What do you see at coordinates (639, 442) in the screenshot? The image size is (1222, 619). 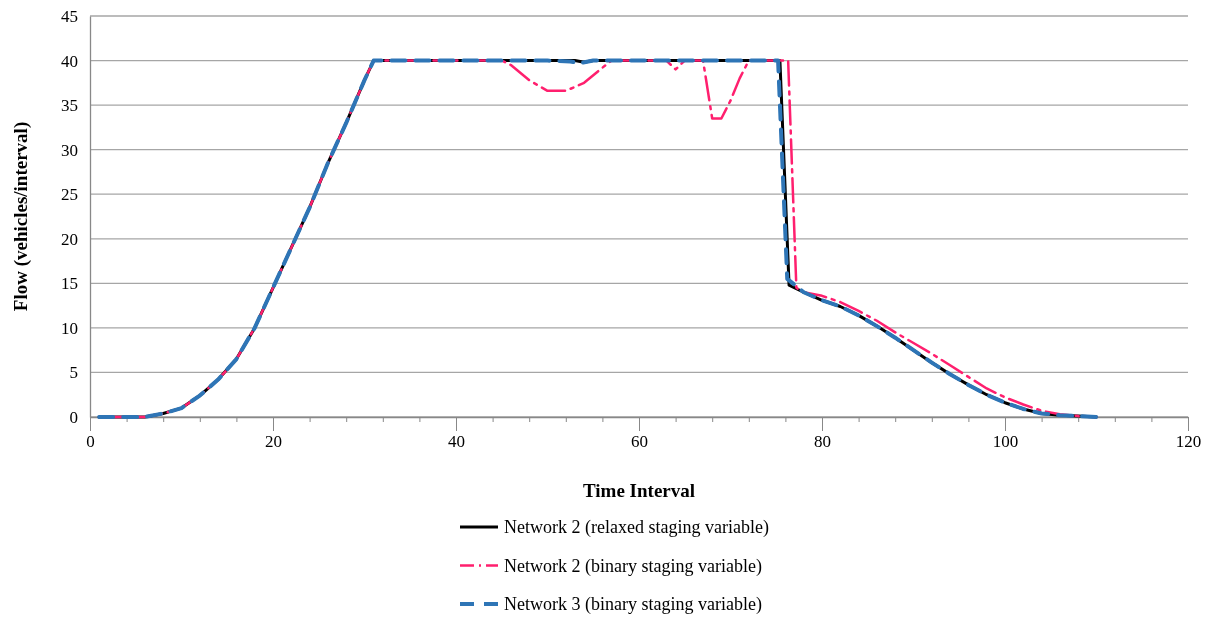 I see `x-tick-label: 60` at bounding box center [639, 442].